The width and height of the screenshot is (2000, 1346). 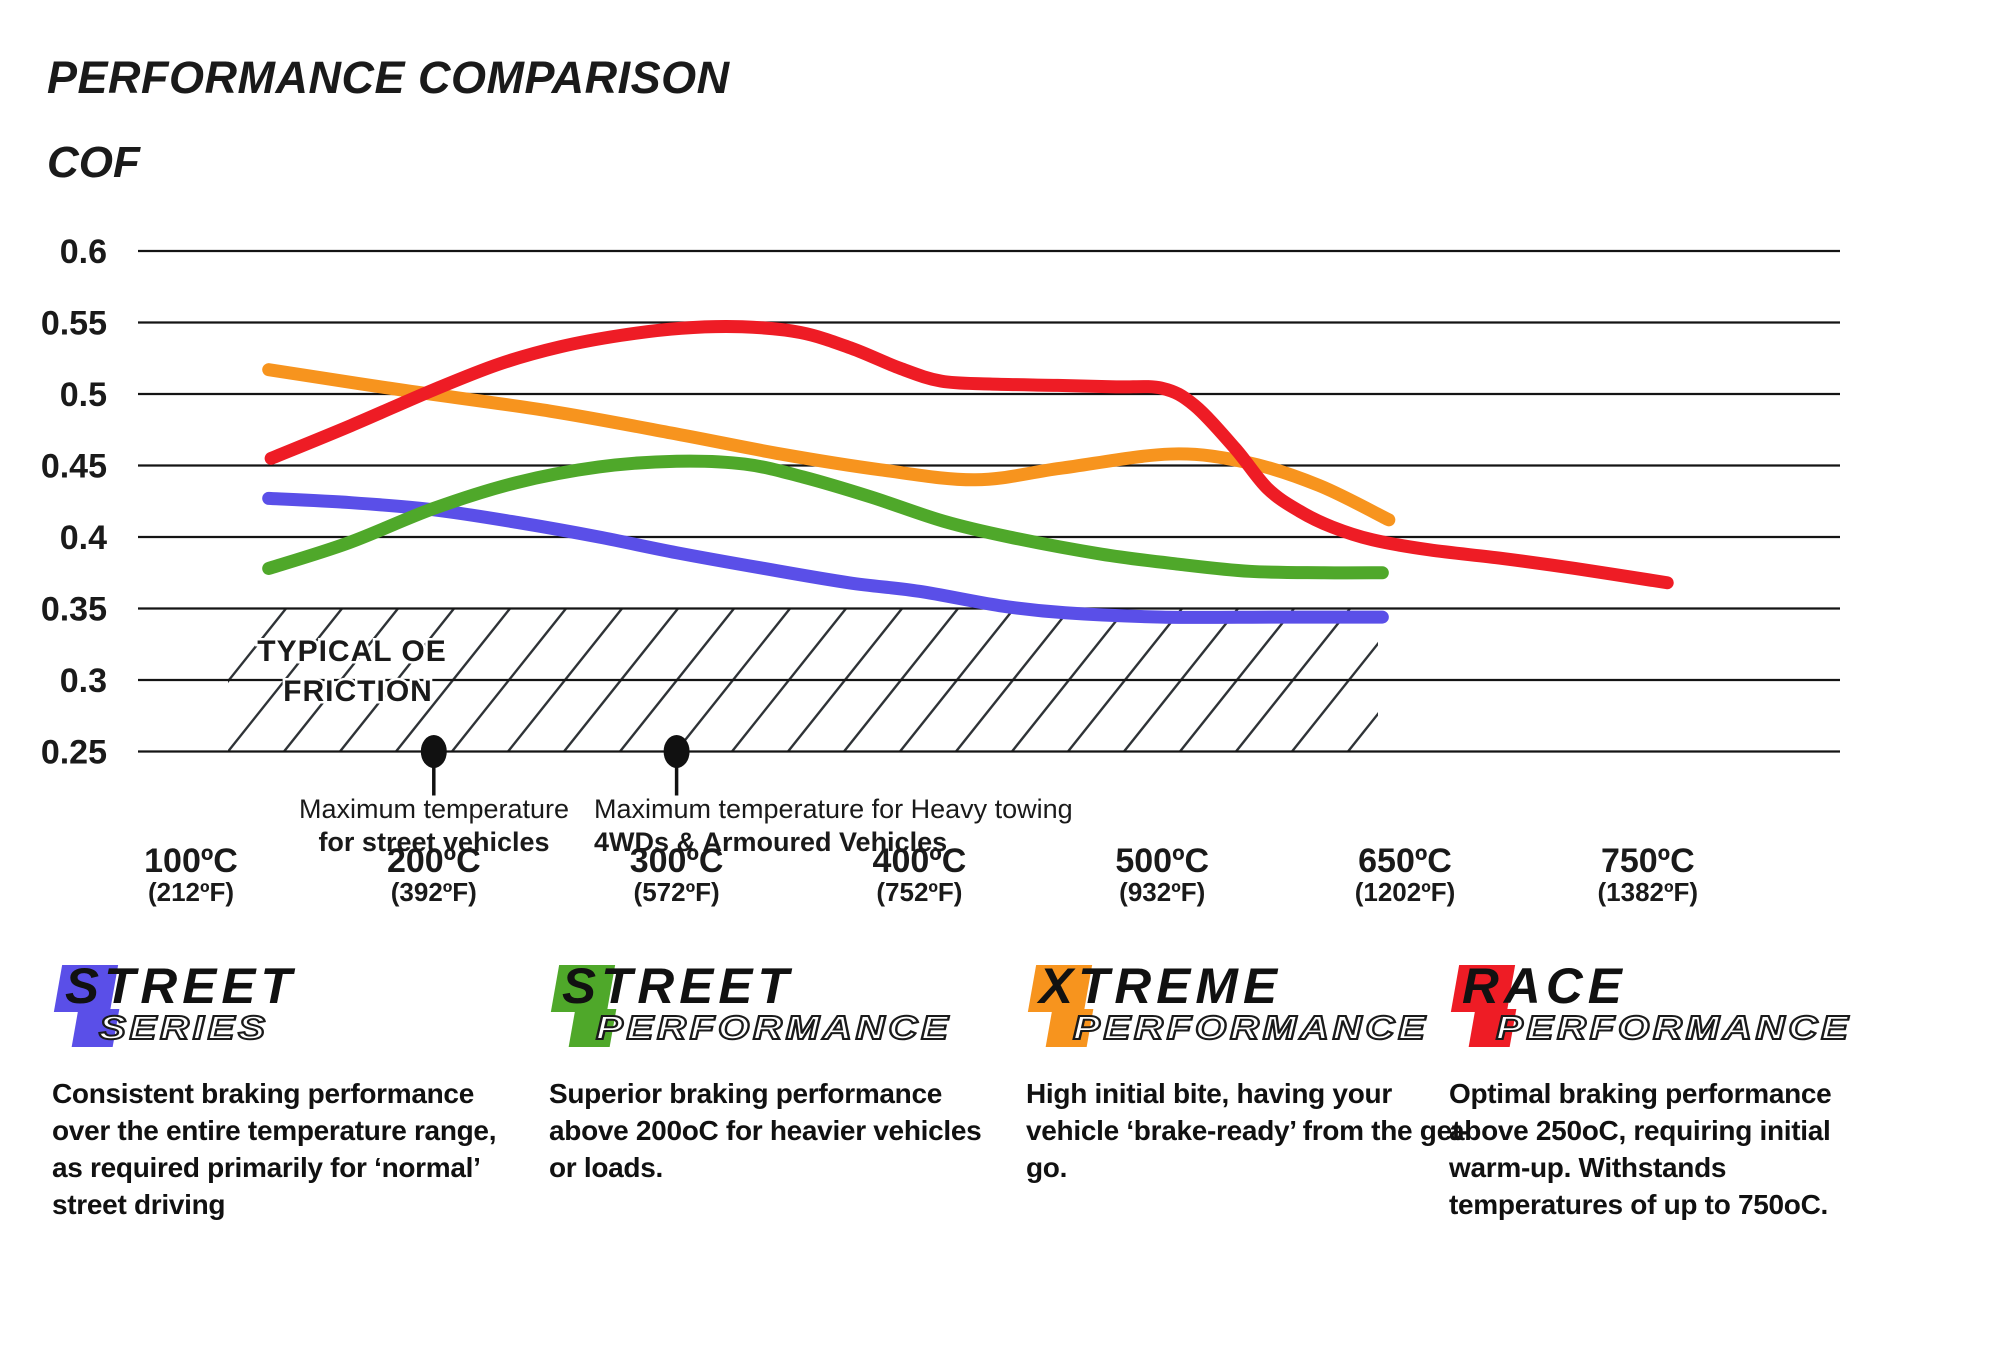 What do you see at coordinates (677, 892) in the screenshot?
I see `x-tick-label-fahrenheit: (572ºF)` at bounding box center [677, 892].